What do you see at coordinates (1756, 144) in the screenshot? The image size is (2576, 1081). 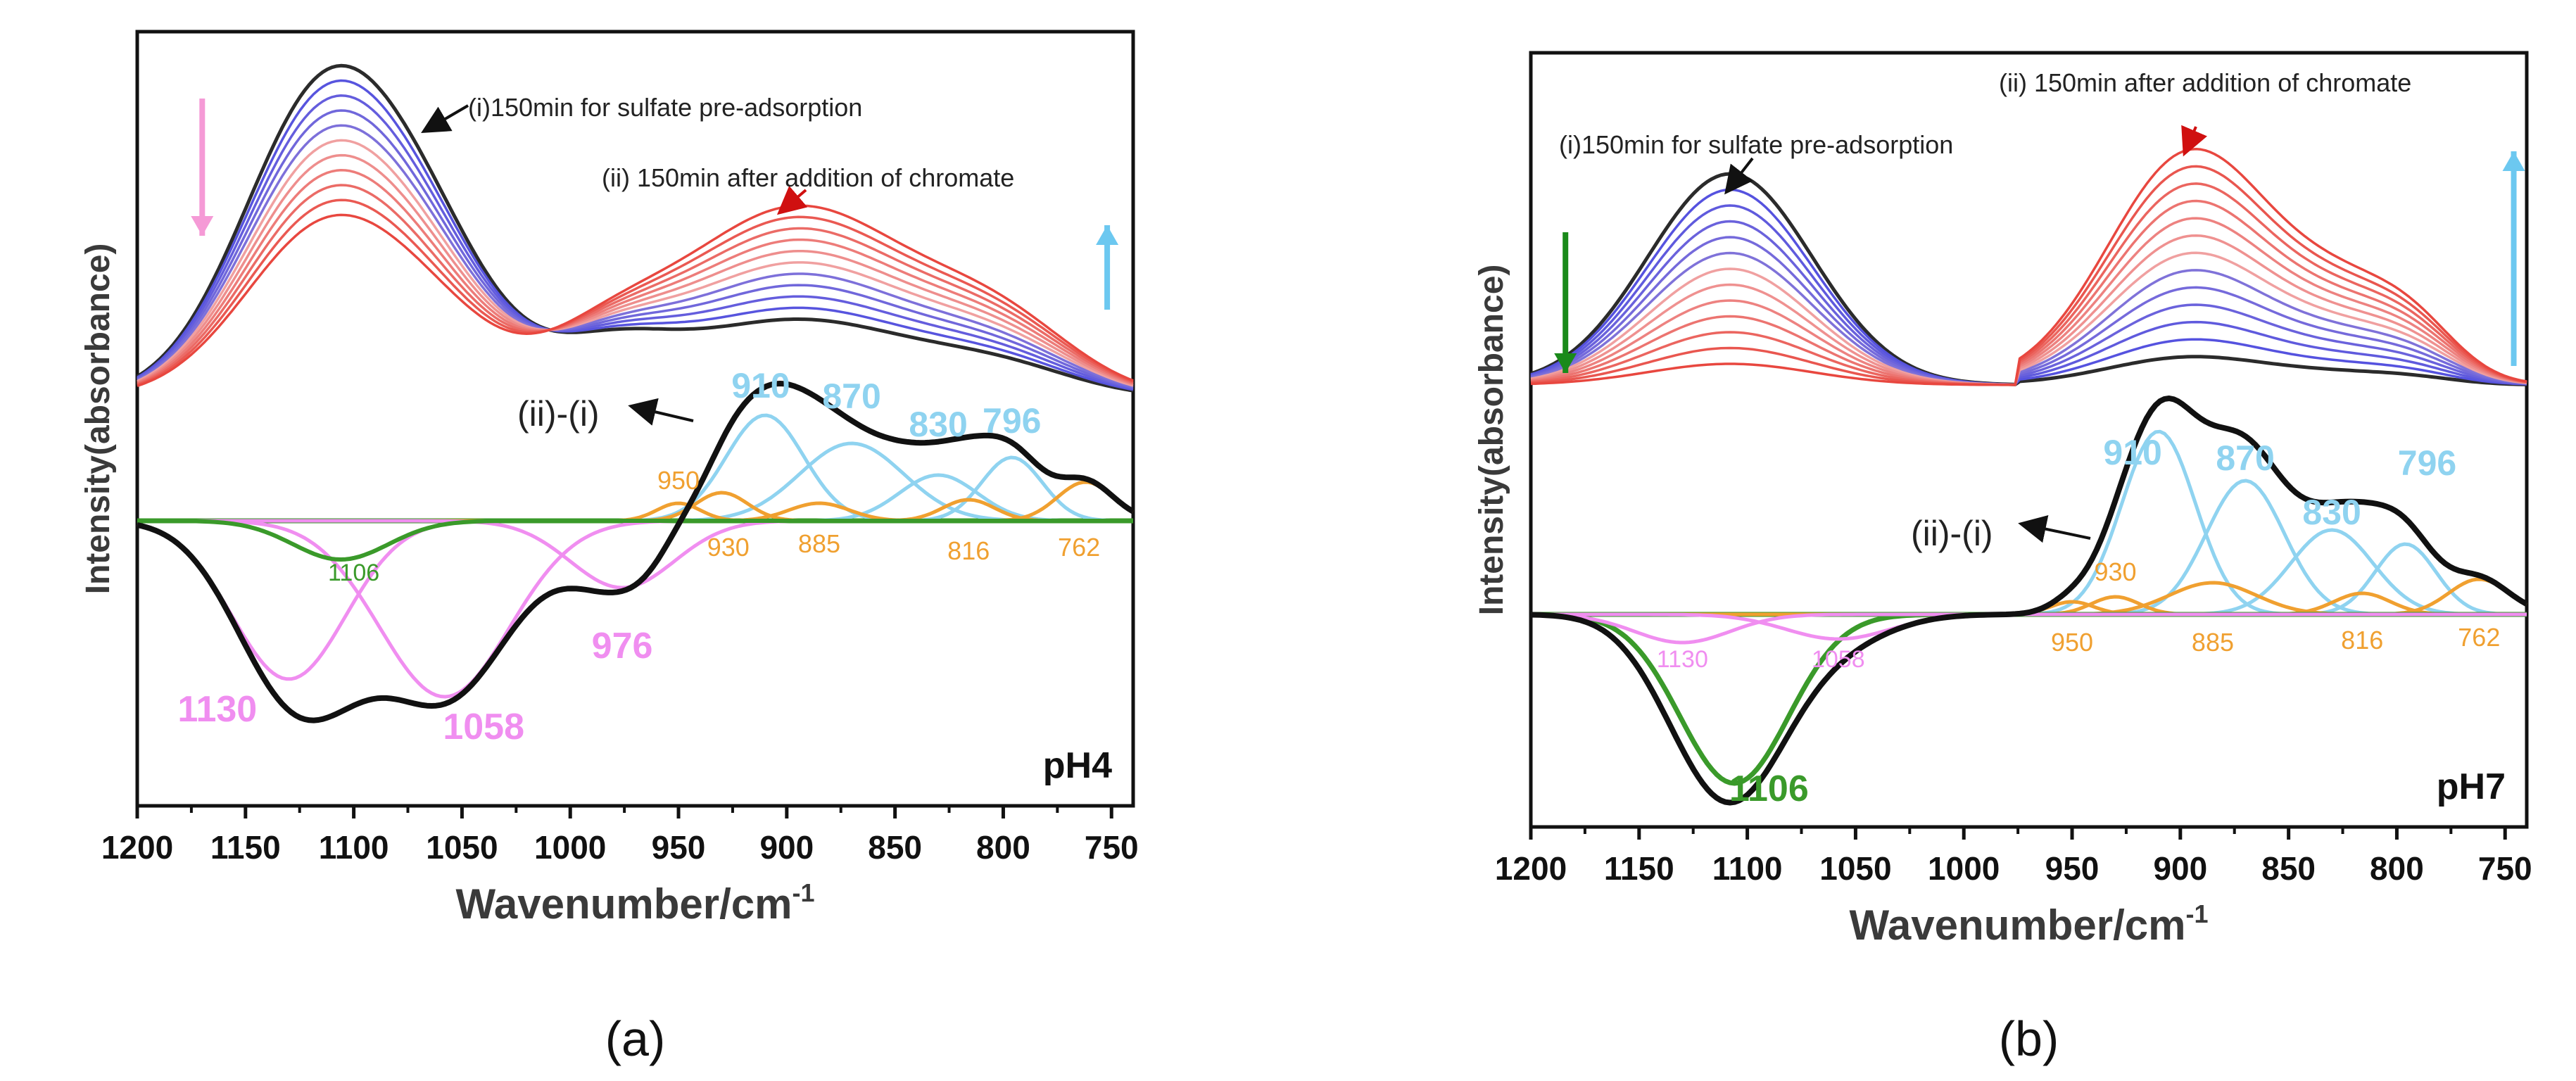 I see `annotation-sulfate: (i)150min for sulfate pre-adsorption` at bounding box center [1756, 144].